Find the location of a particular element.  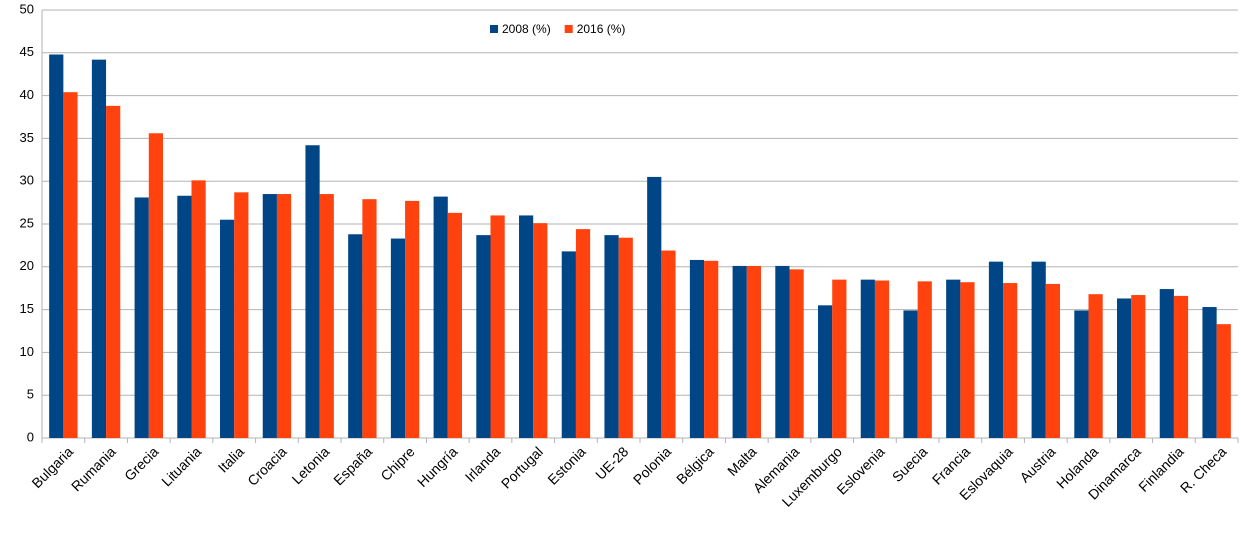

x-tick-label: Malta is located at coordinates (742, 461).